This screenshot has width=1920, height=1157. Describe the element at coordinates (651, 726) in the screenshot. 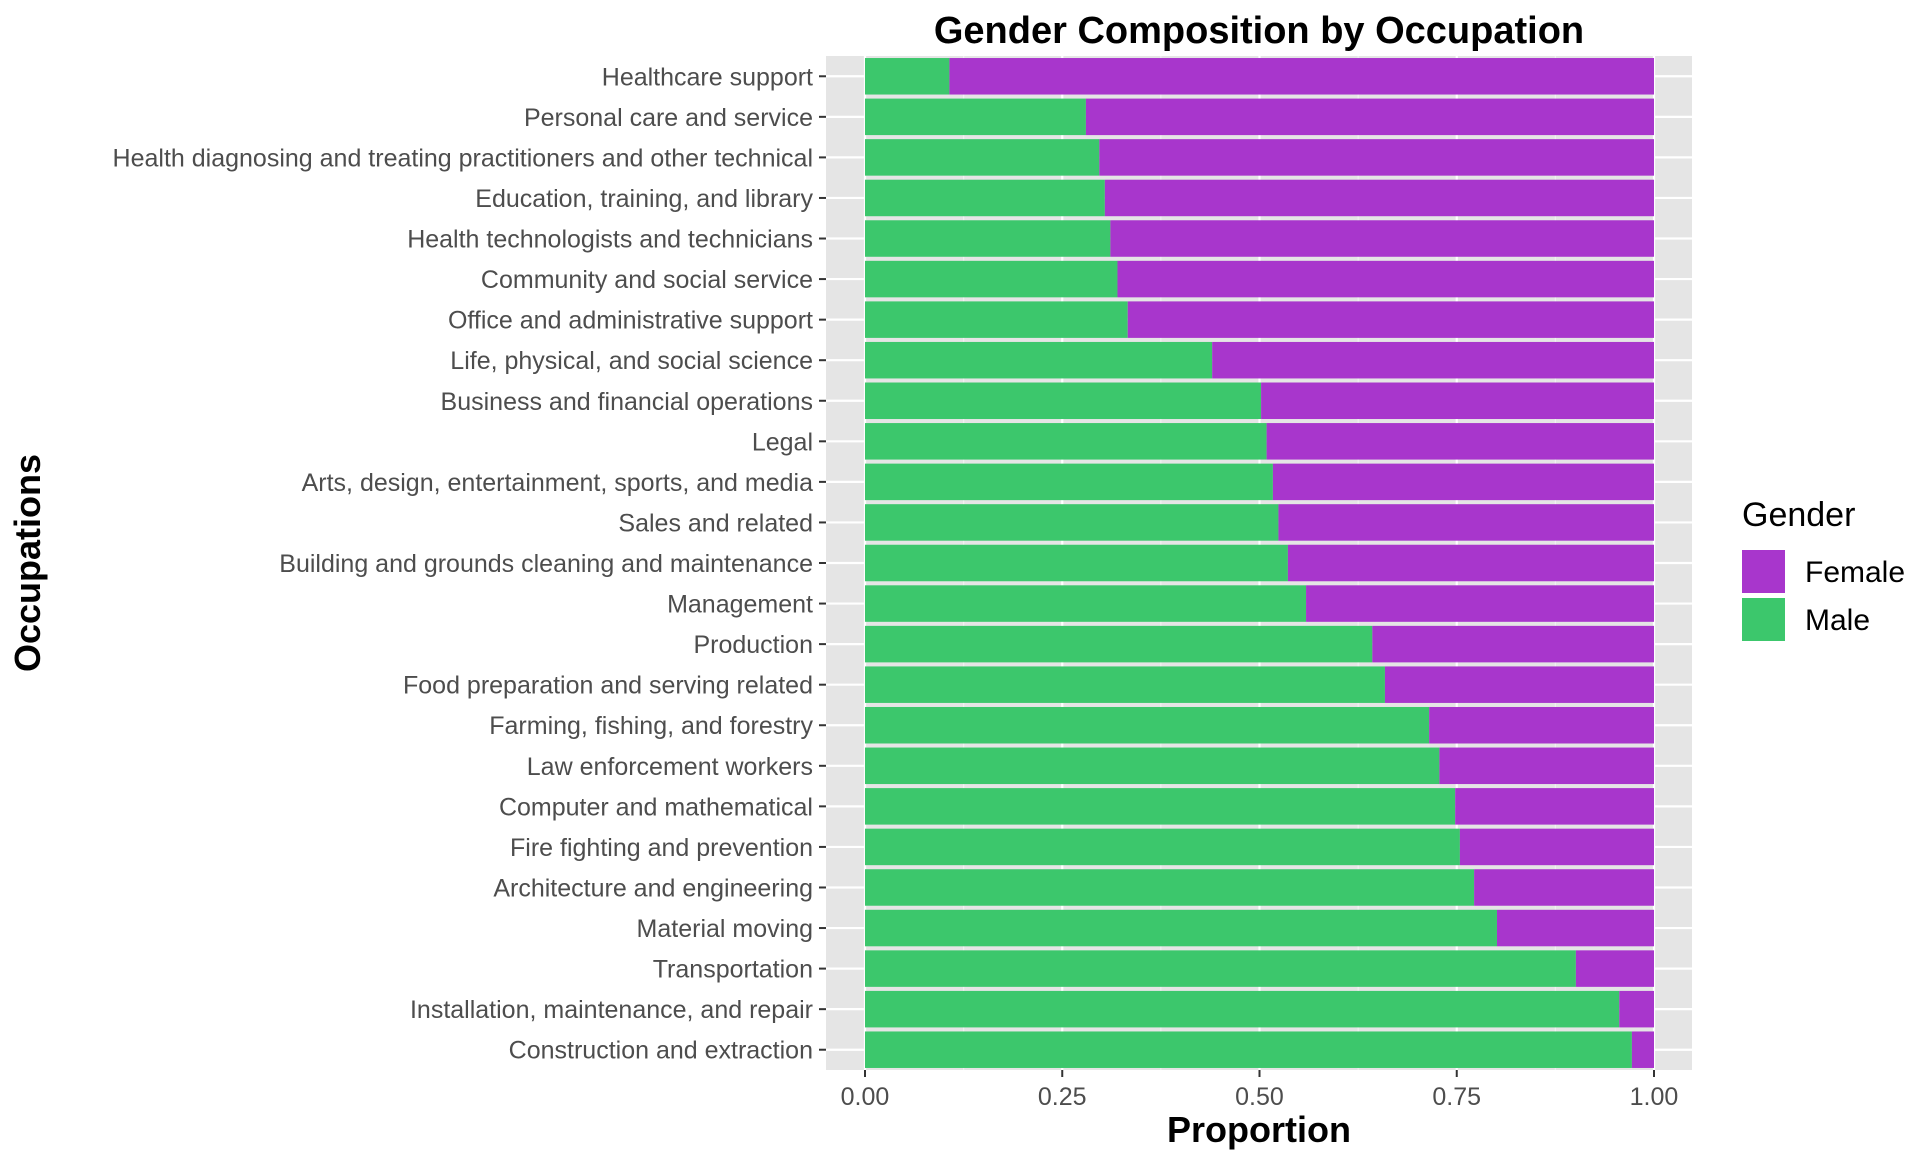

I see `category-label: Farming, fishing, and forestry` at that location.